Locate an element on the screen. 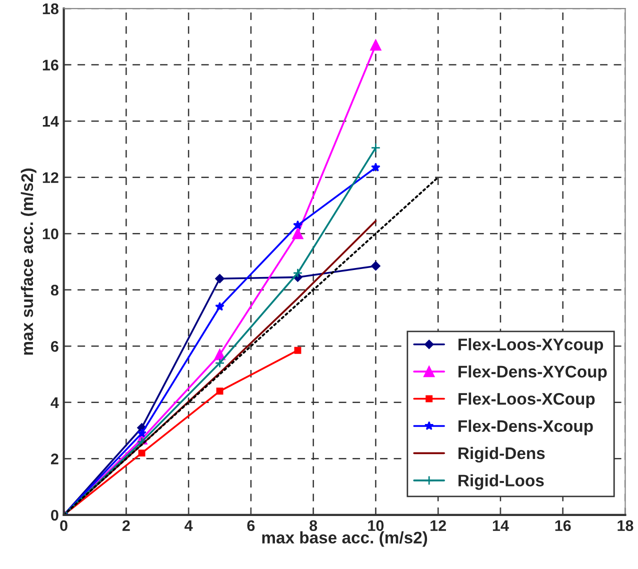 This screenshot has height=569, width=638. x-tick-label: 10 is located at coordinates (376, 526).